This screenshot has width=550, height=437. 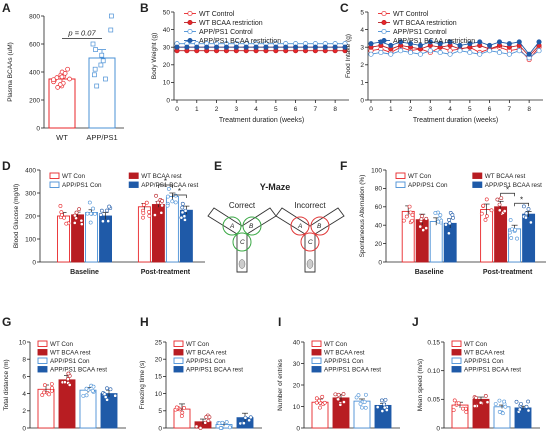 I want to click on y-tick-label: 20, so click(x=379, y=244).